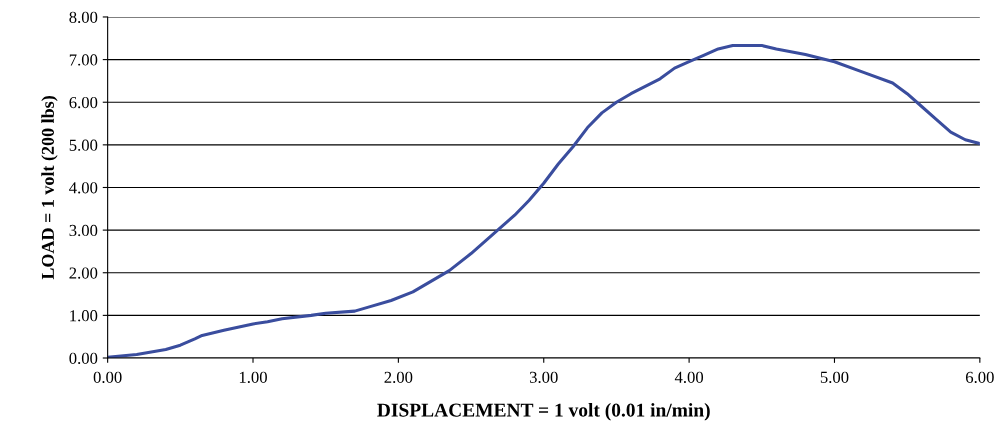 This screenshot has height=435, width=1006. I want to click on y-tick-label: 0.00, so click(83, 358).